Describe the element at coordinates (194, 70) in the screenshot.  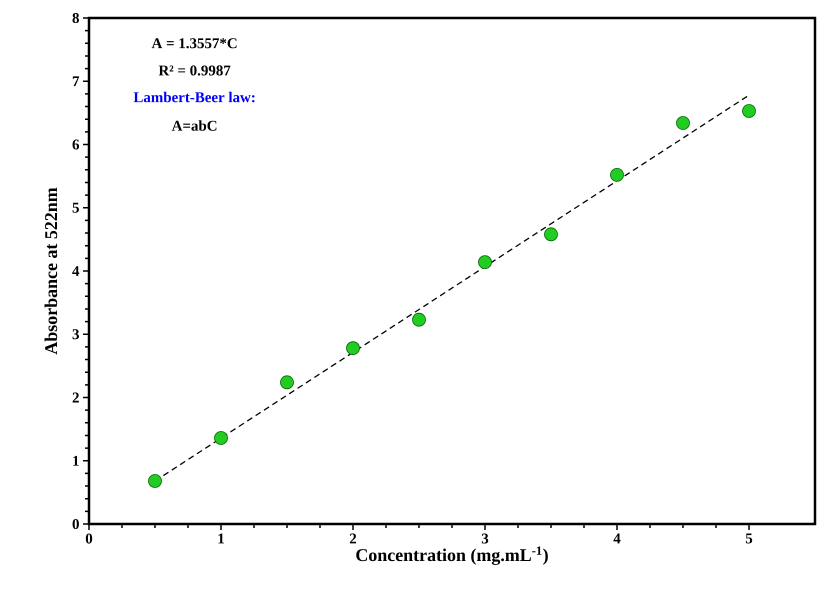
I see `annotation: R² = 0.9987` at that location.